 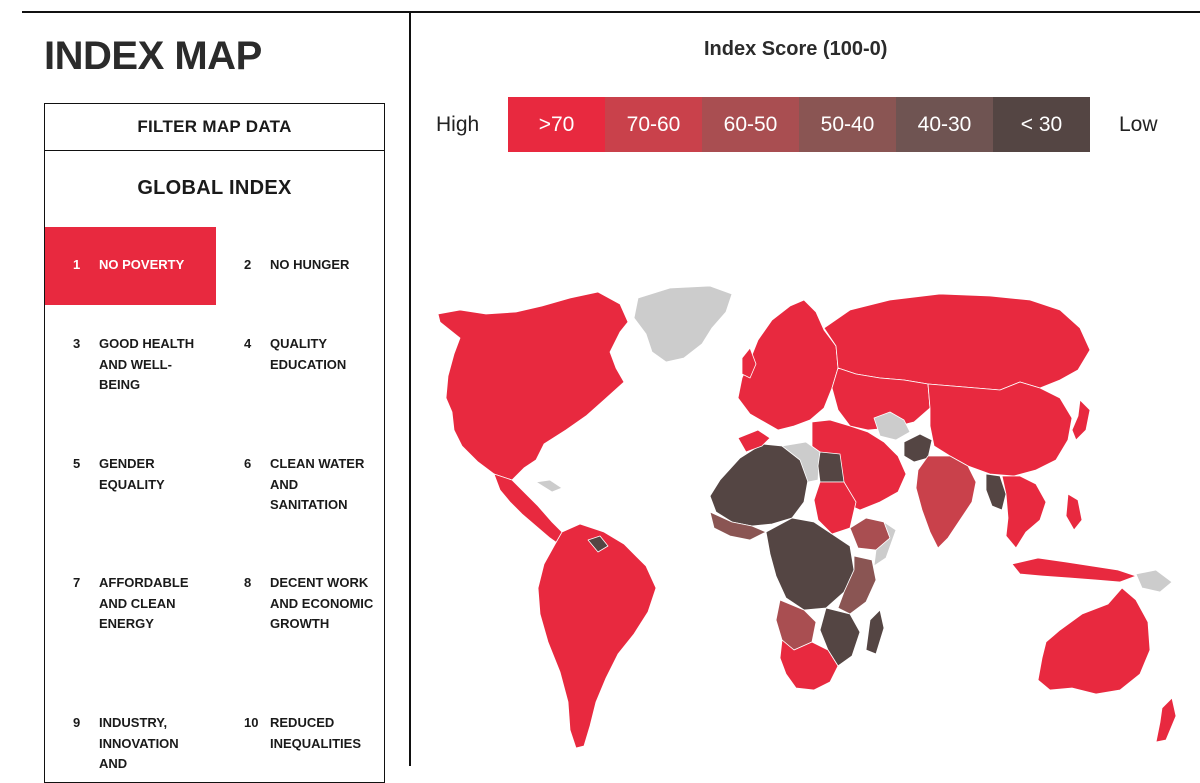 What do you see at coordinates (308, 354) in the screenshot?
I see `goal-label: QUALITY EDUCATION` at bounding box center [308, 354].